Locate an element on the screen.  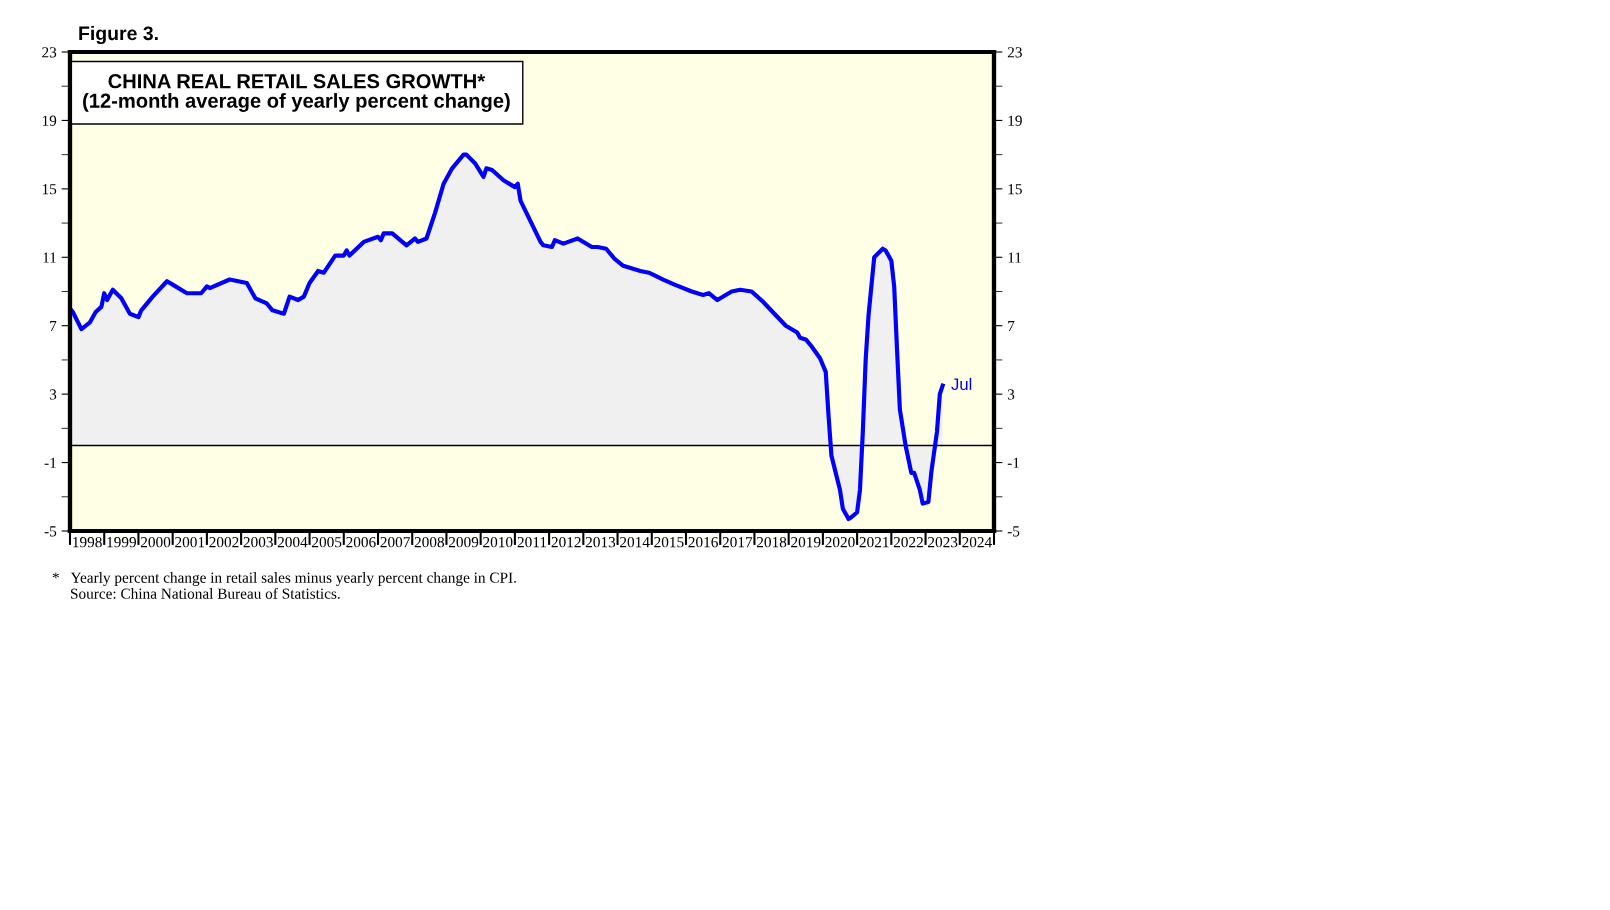
x-tick-label: 2011 is located at coordinates (532, 542).